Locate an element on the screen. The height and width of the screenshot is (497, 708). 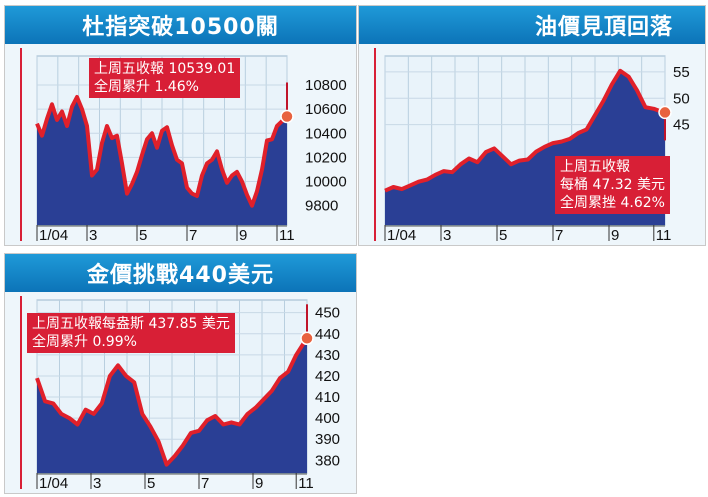
oil-annotation: 上周五收報 每桶 47.32 美元 全周累挫 4.62% is located at coordinates (612, 185).